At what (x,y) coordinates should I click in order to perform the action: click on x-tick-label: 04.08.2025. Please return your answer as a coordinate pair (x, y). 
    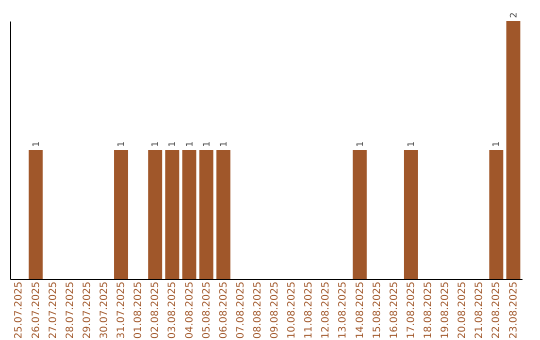
    Looking at the image, I should click on (190, 310).